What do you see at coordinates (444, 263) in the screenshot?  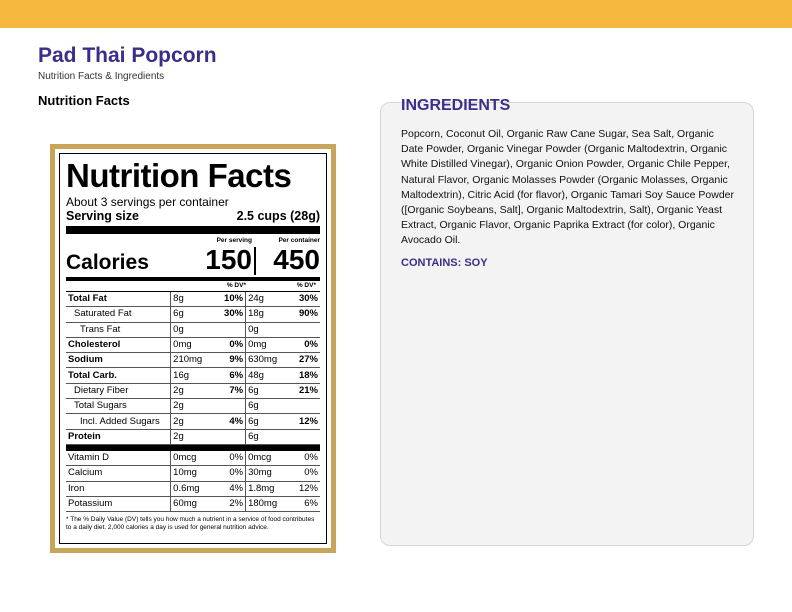 I see `allergen-statement: CONTAINS: SOY` at bounding box center [444, 263].